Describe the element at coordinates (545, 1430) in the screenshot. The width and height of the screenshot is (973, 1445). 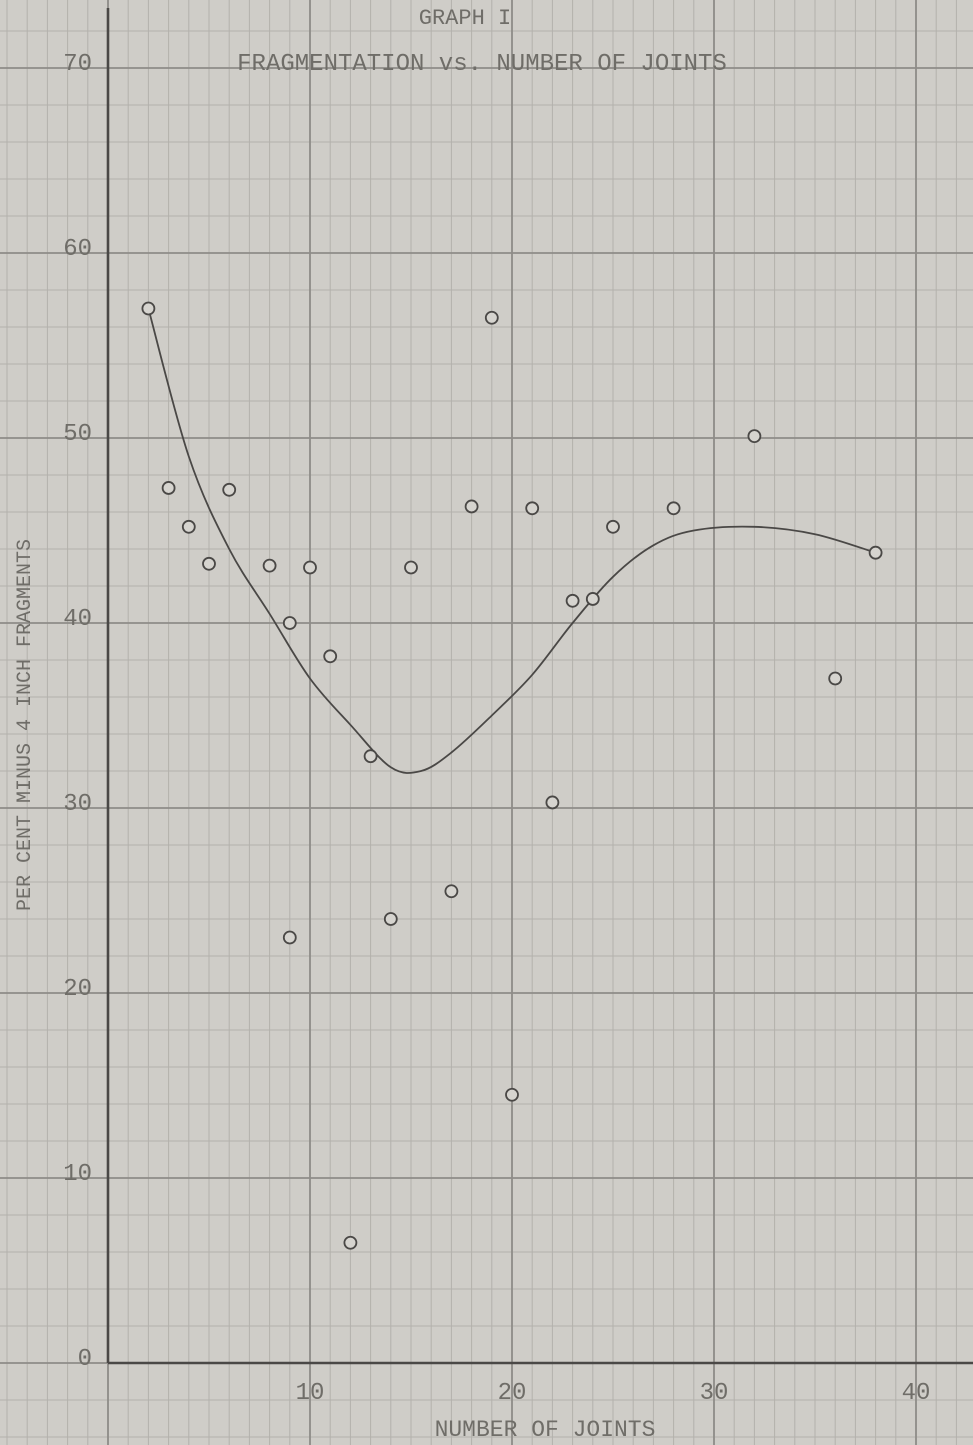
I see `x-axis-label: NUMBER OF JOINTS` at that location.